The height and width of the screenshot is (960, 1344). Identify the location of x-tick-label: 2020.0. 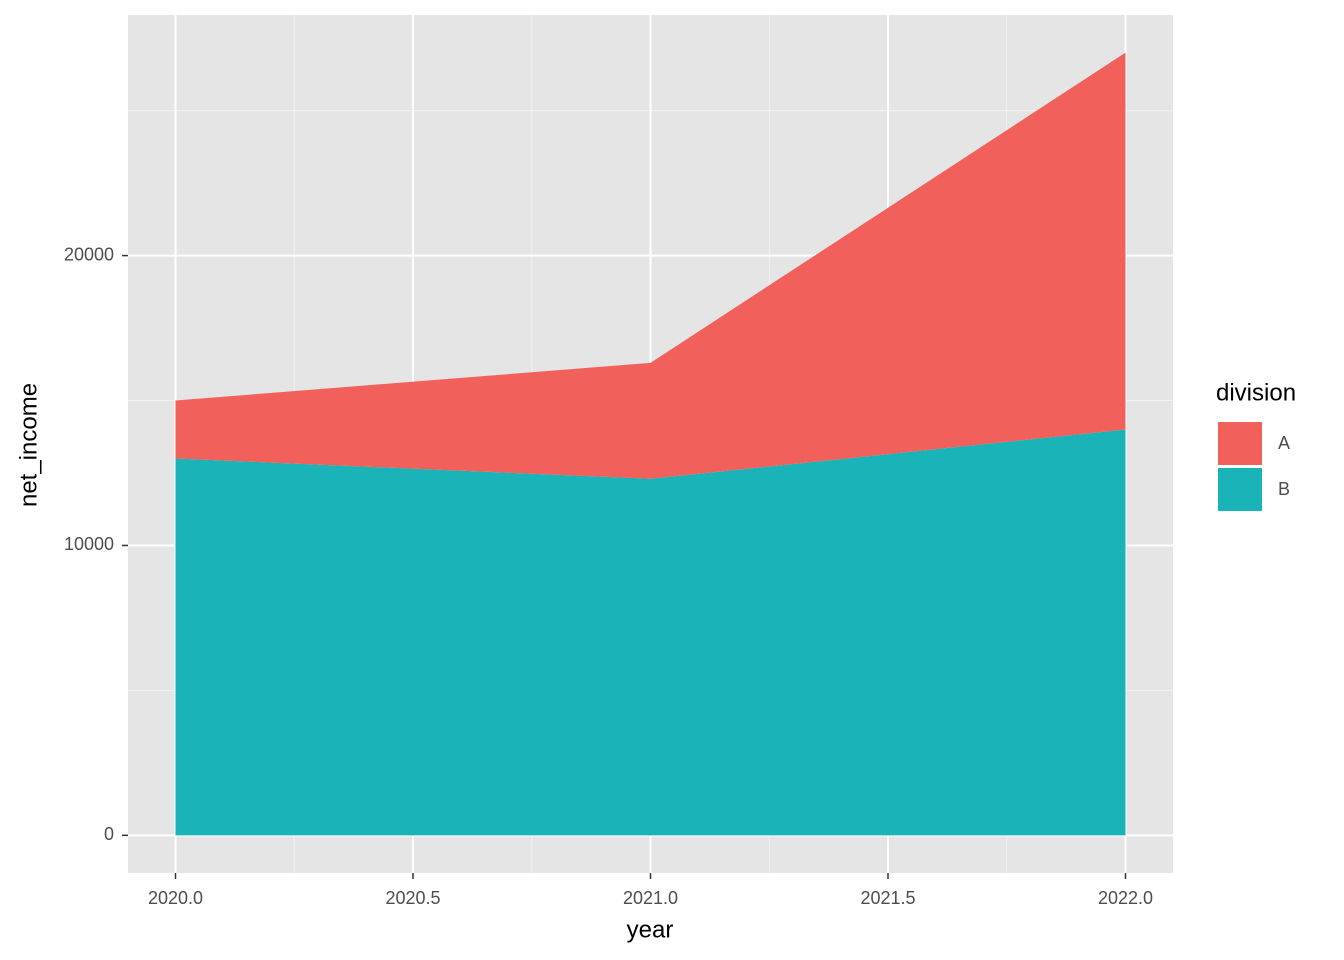
(175, 898).